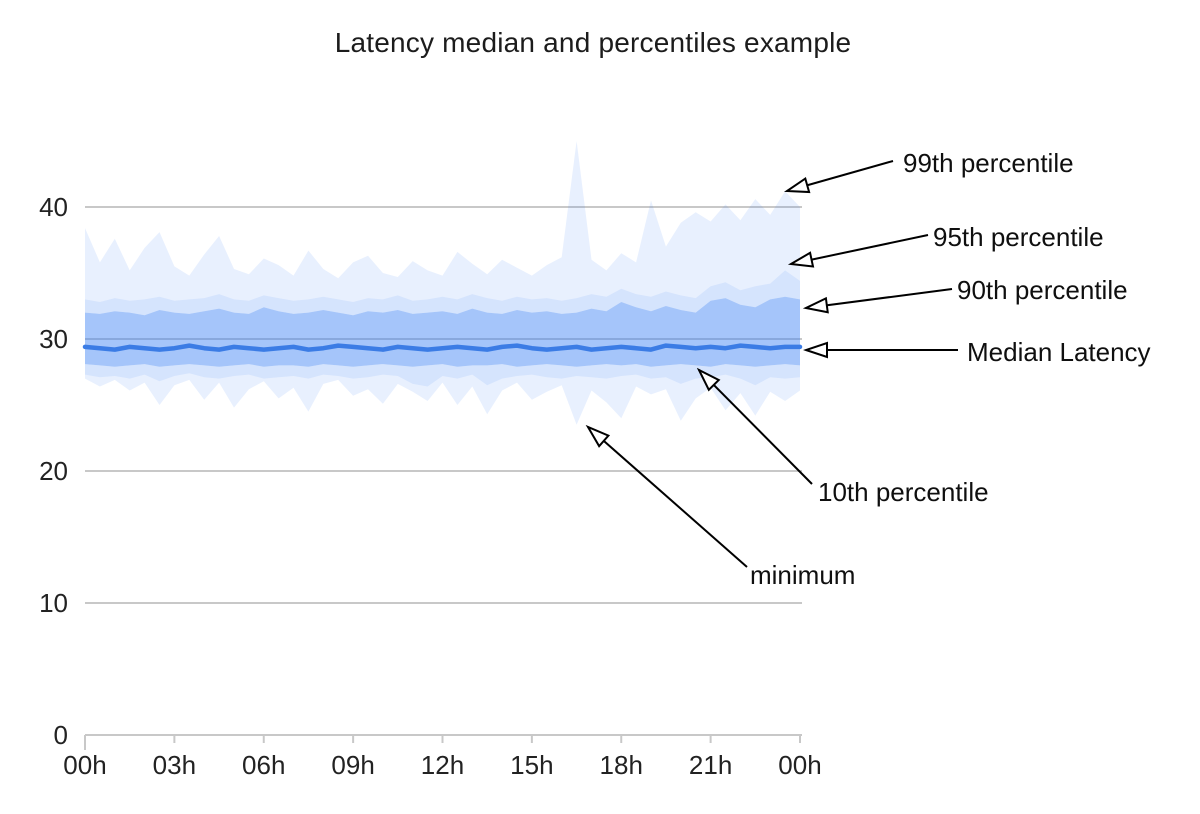 The height and width of the screenshot is (814, 1200). What do you see at coordinates (442, 221) in the screenshot?
I see `band-95th-to-99th` at bounding box center [442, 221].